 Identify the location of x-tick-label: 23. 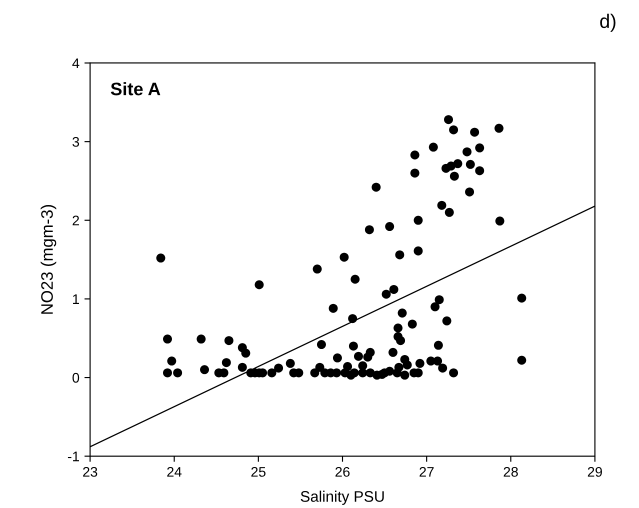
(90, 471).